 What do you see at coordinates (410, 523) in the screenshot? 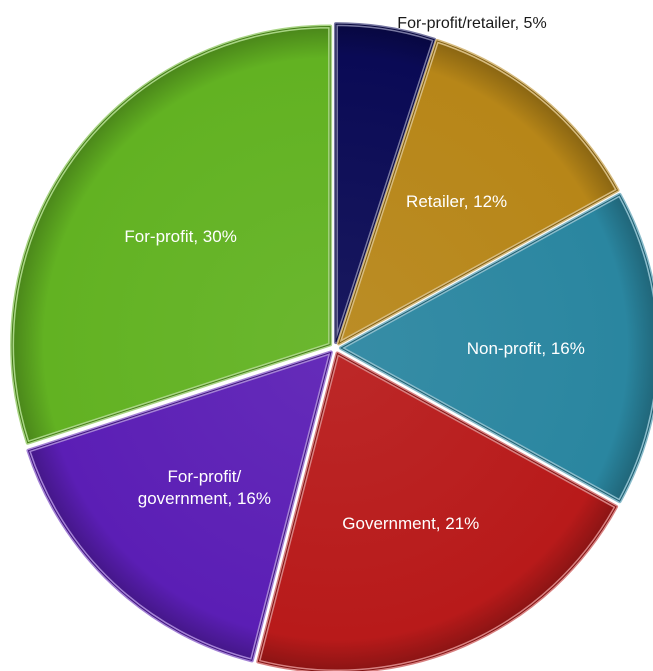
I see `slice-label-government: Government, 21%` at bounding box center [410, 523].